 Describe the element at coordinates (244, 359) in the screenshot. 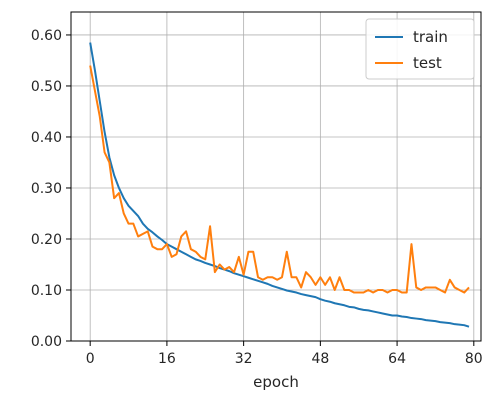

I see `x-tick-label: 32` at that location.